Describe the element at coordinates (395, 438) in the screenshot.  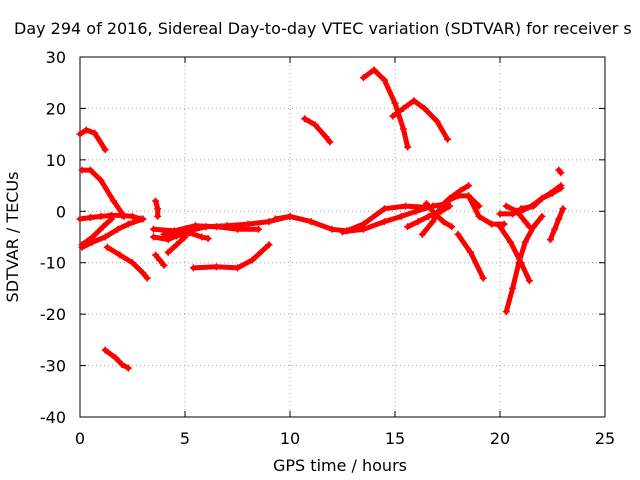
I see `x-tick-label: 15` at that location.